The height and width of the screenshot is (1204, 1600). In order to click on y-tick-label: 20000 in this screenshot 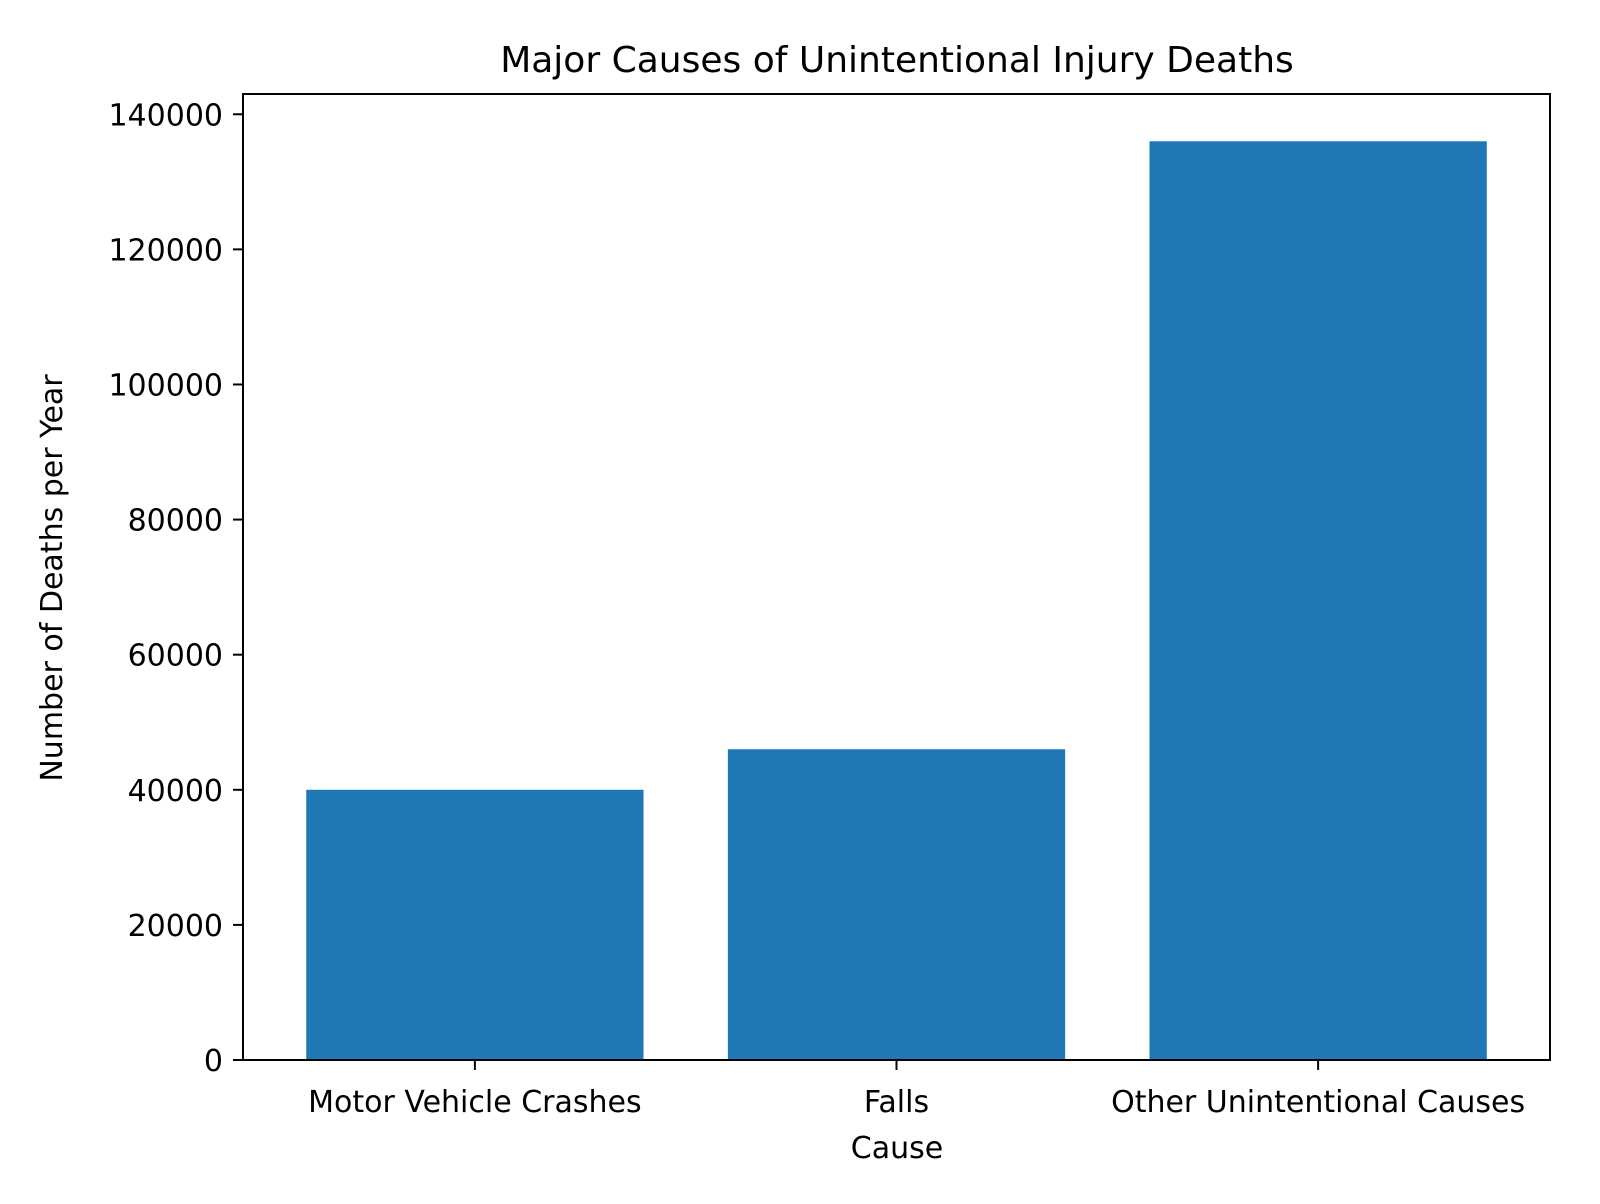, I will do `click(175, 926)`.